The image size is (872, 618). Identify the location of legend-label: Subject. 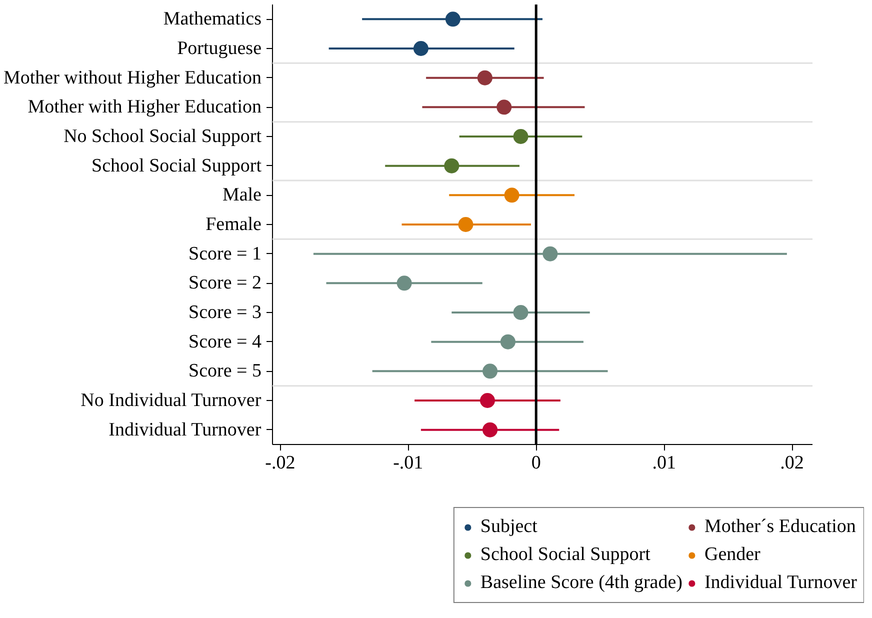
(509, 527).